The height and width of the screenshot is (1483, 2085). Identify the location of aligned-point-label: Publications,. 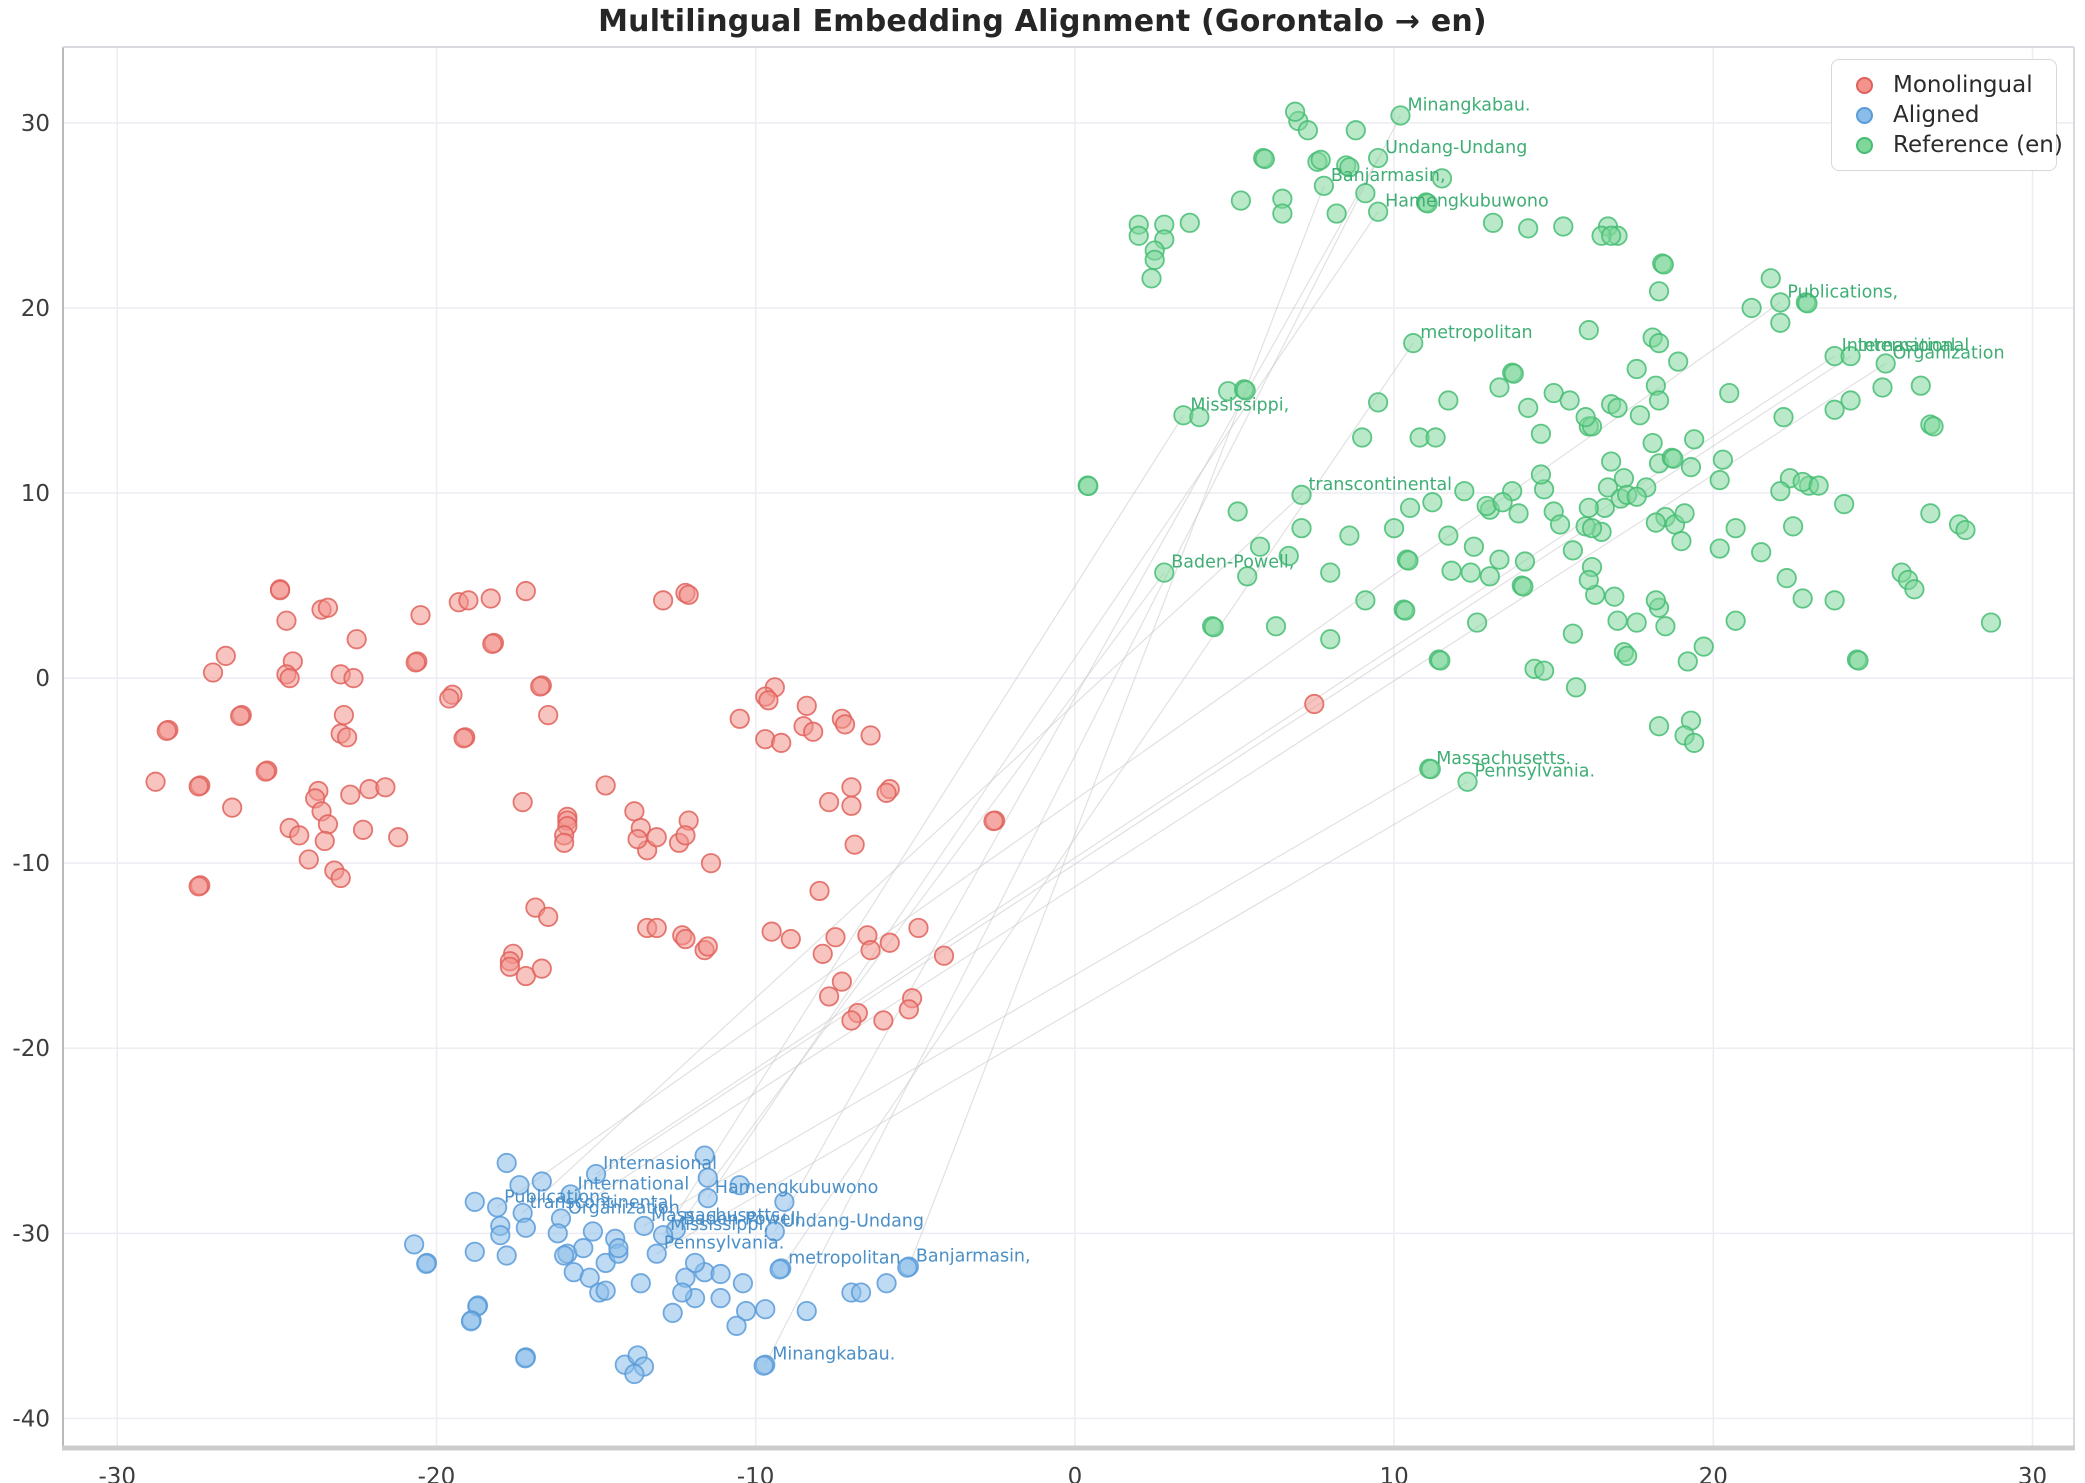
(559, 1197).